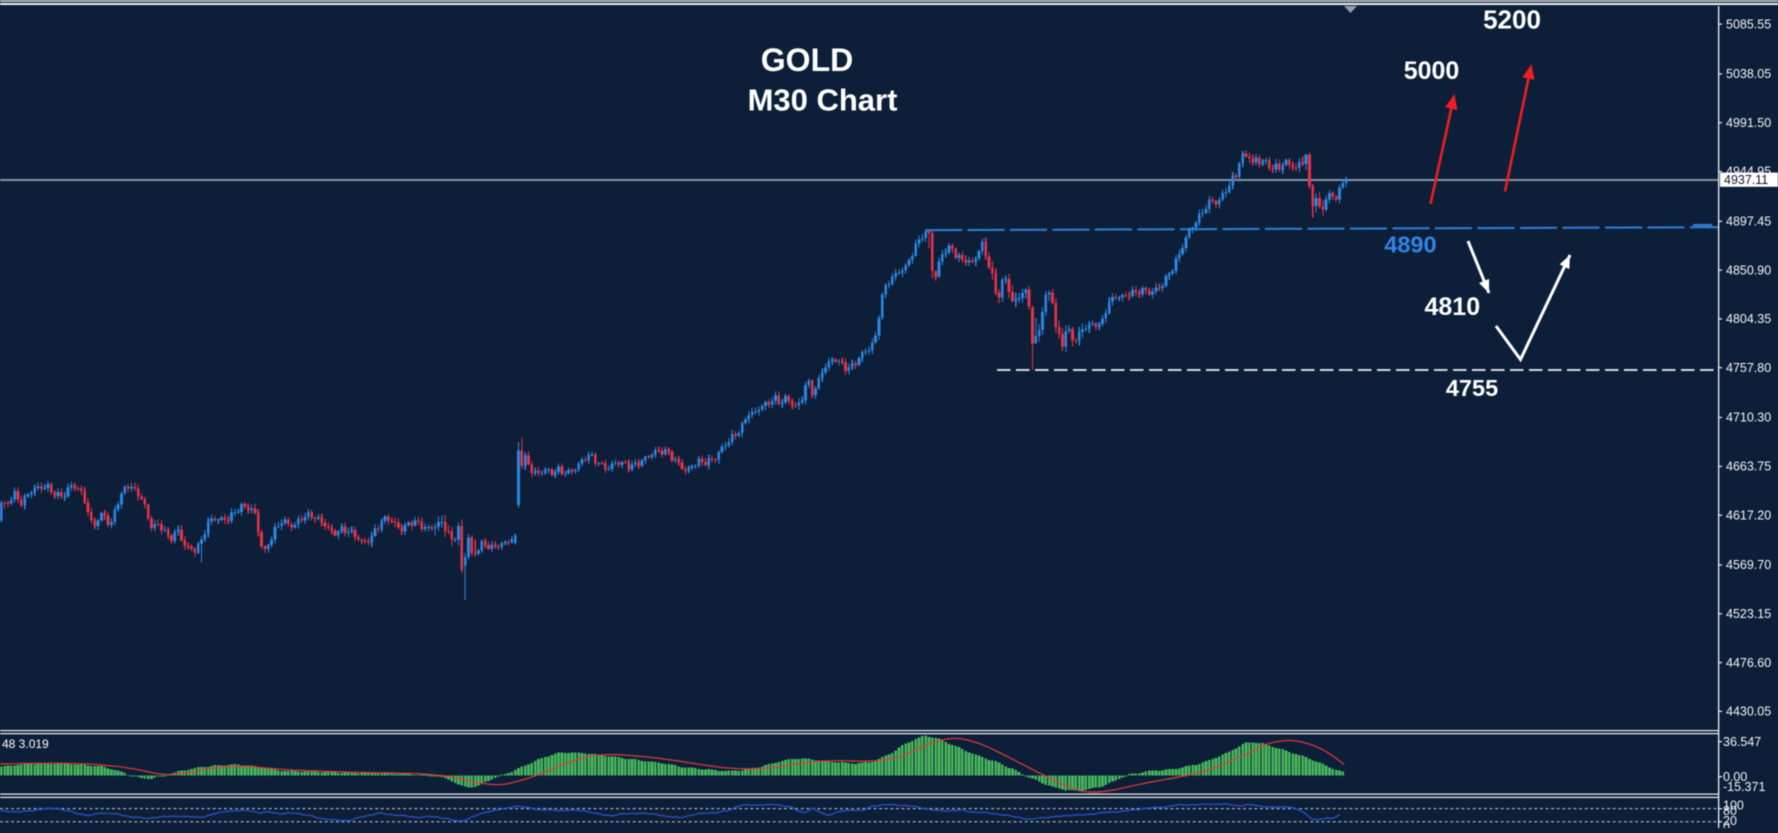  What do you see at coordinates (1742, 742) in the screenshot?
I see `svg-text: 36.547` at bounding box center [1742, 742].